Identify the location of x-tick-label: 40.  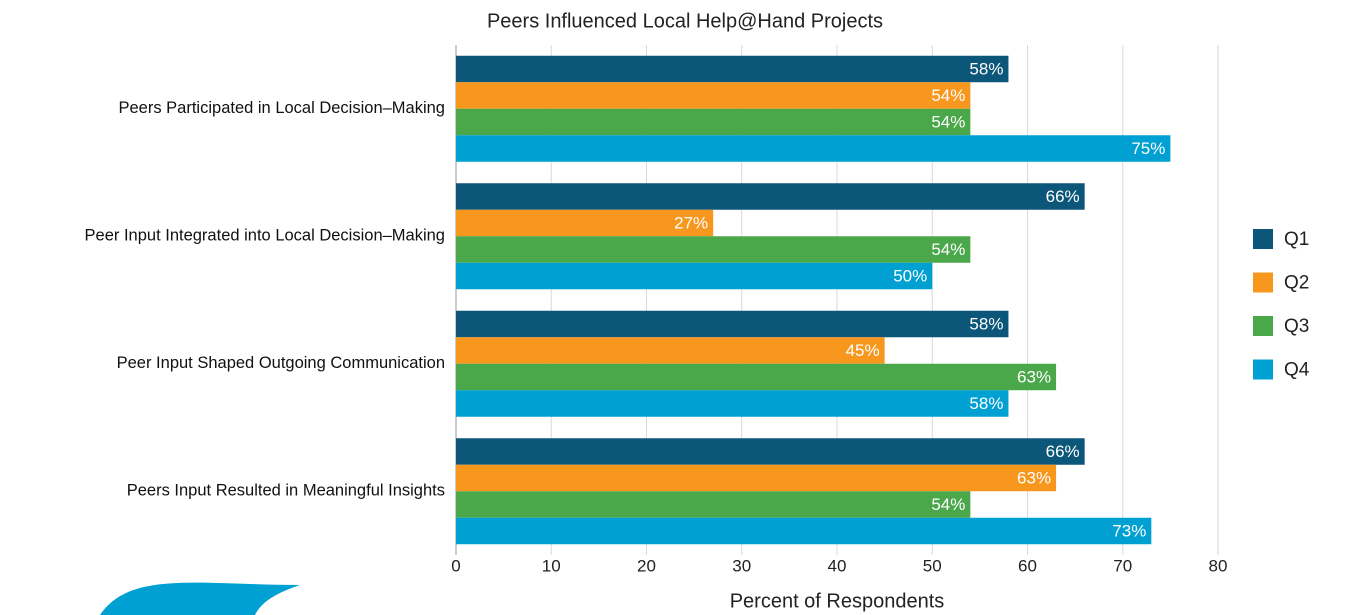
(837, 565).